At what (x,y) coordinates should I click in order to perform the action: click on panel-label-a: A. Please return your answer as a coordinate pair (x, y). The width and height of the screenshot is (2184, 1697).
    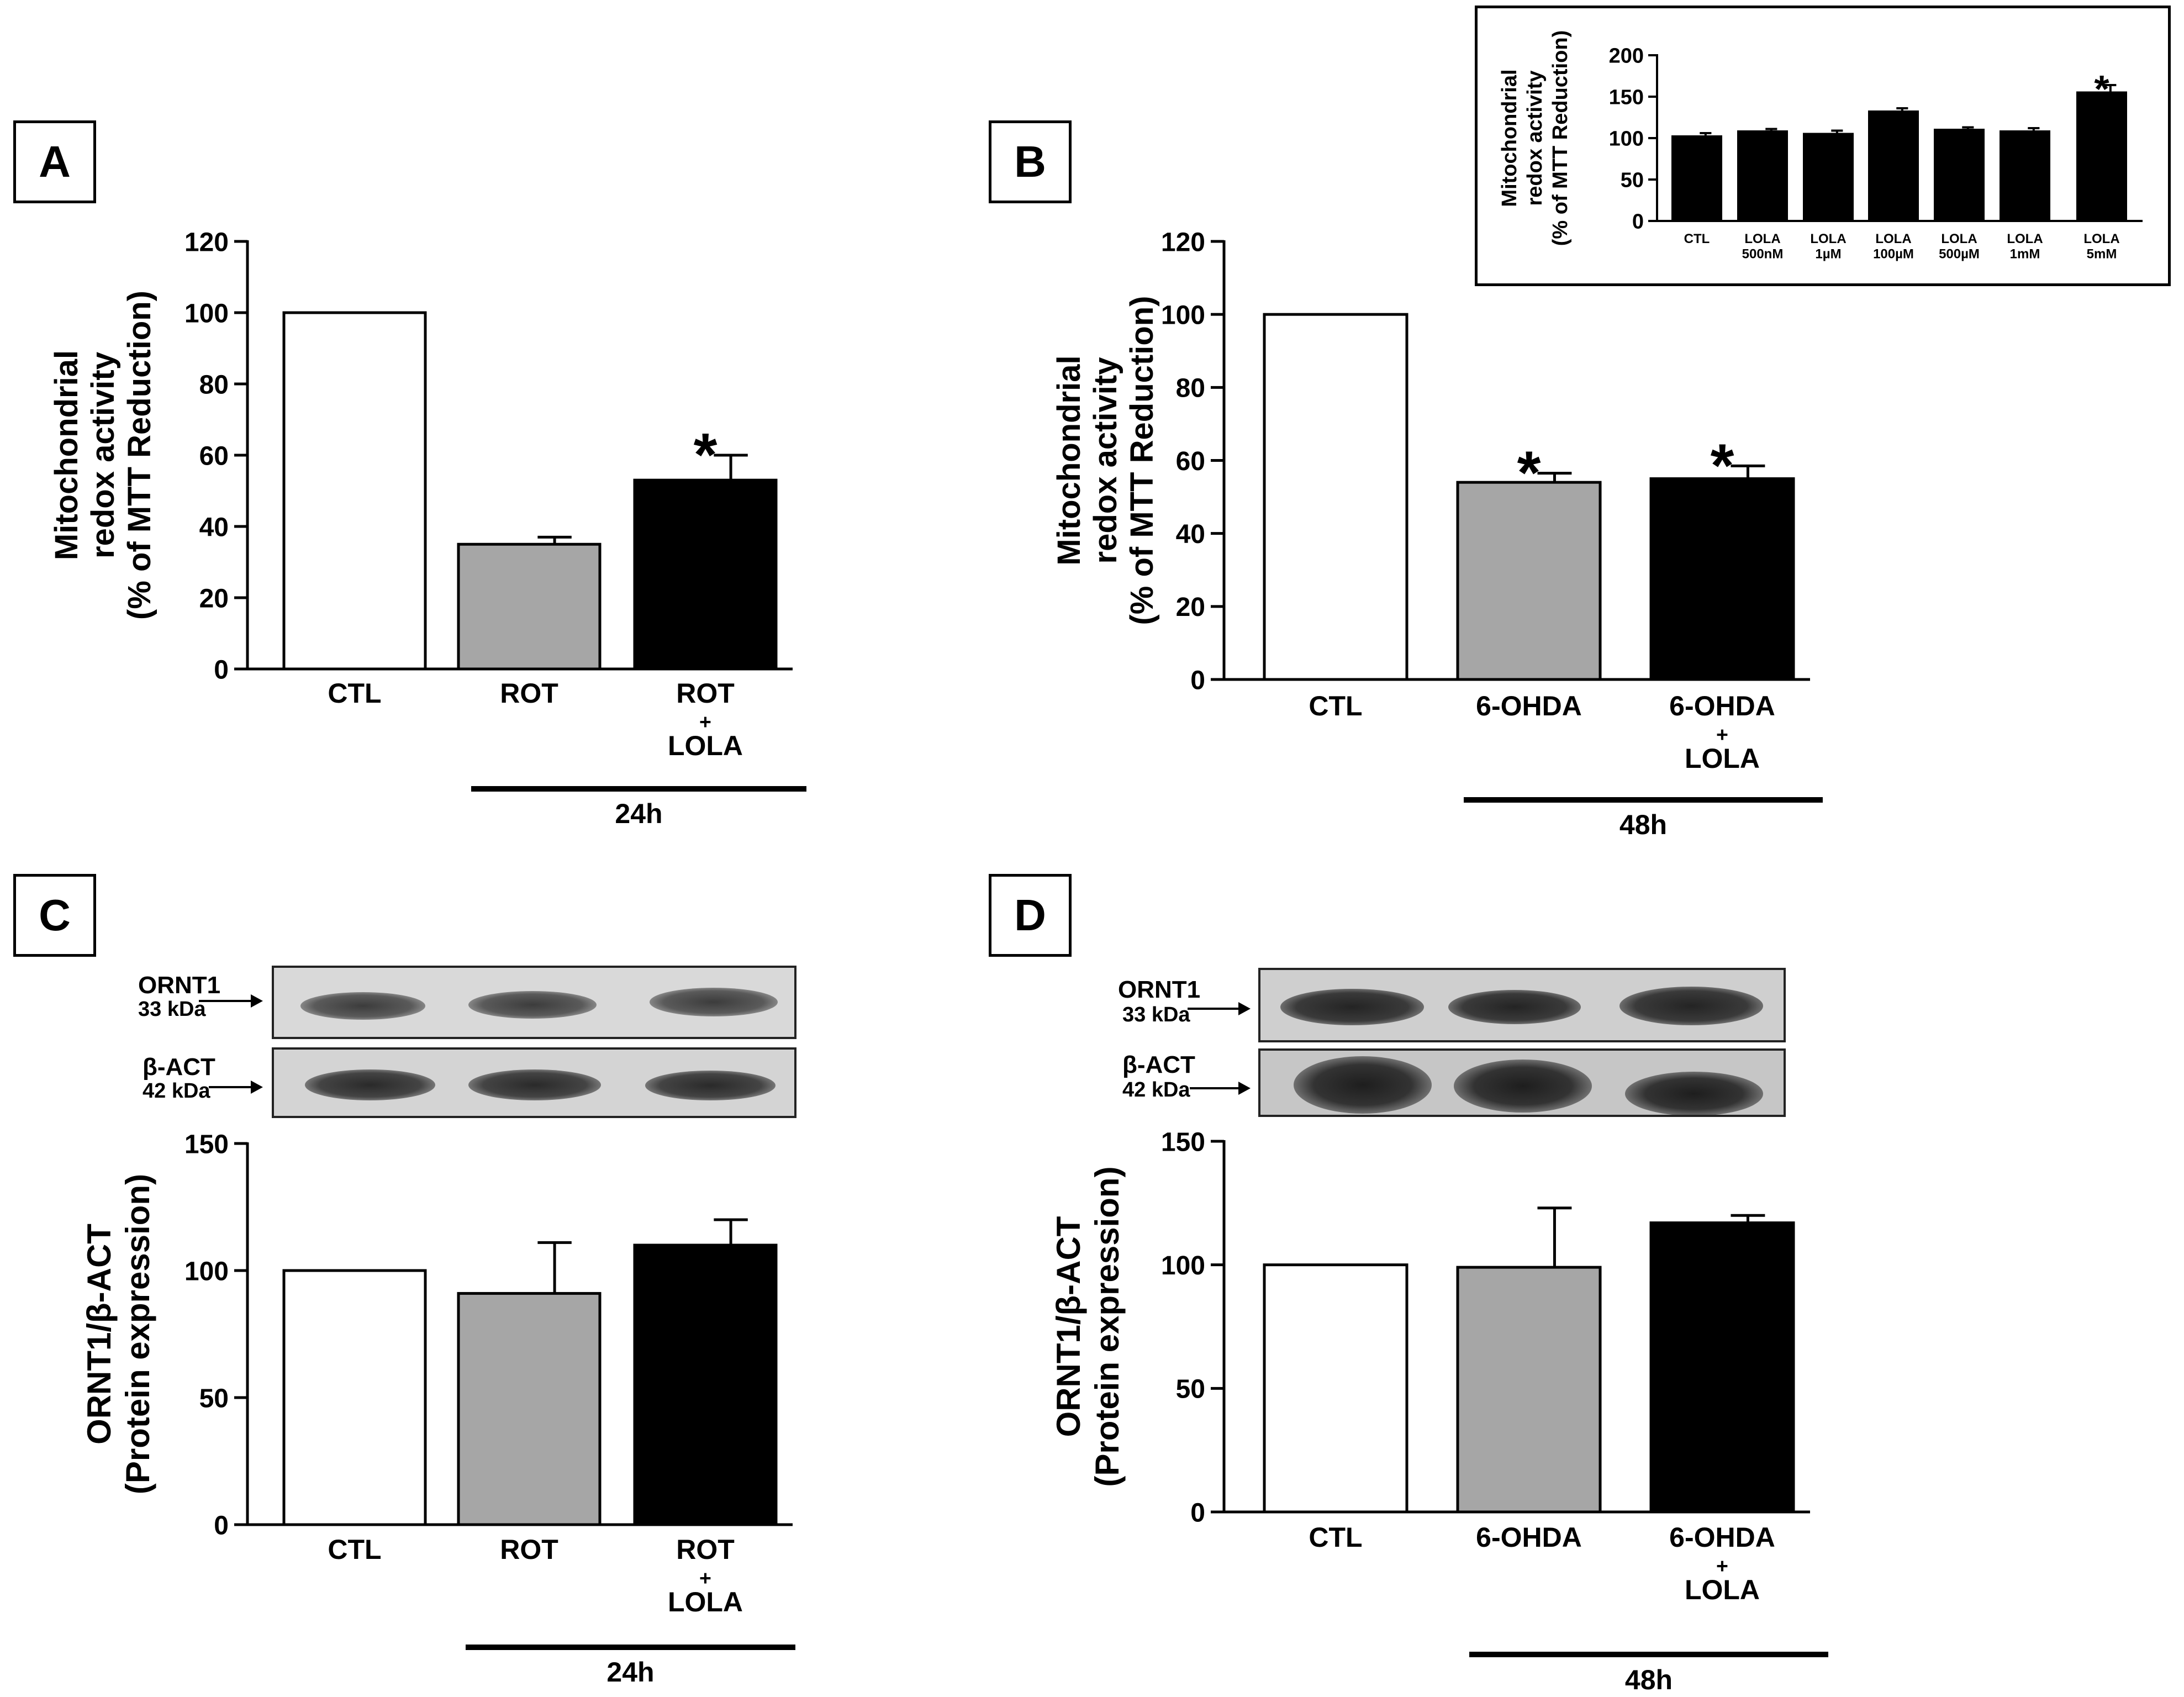
    Looking at the image, I should click on (55, 161).